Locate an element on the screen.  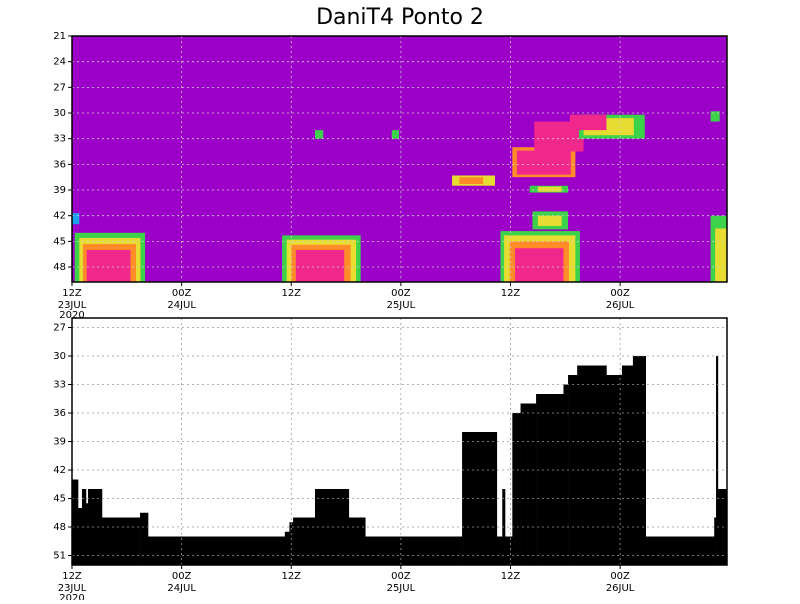
y-tick-label: 24 is located at coordinates (59, 62).